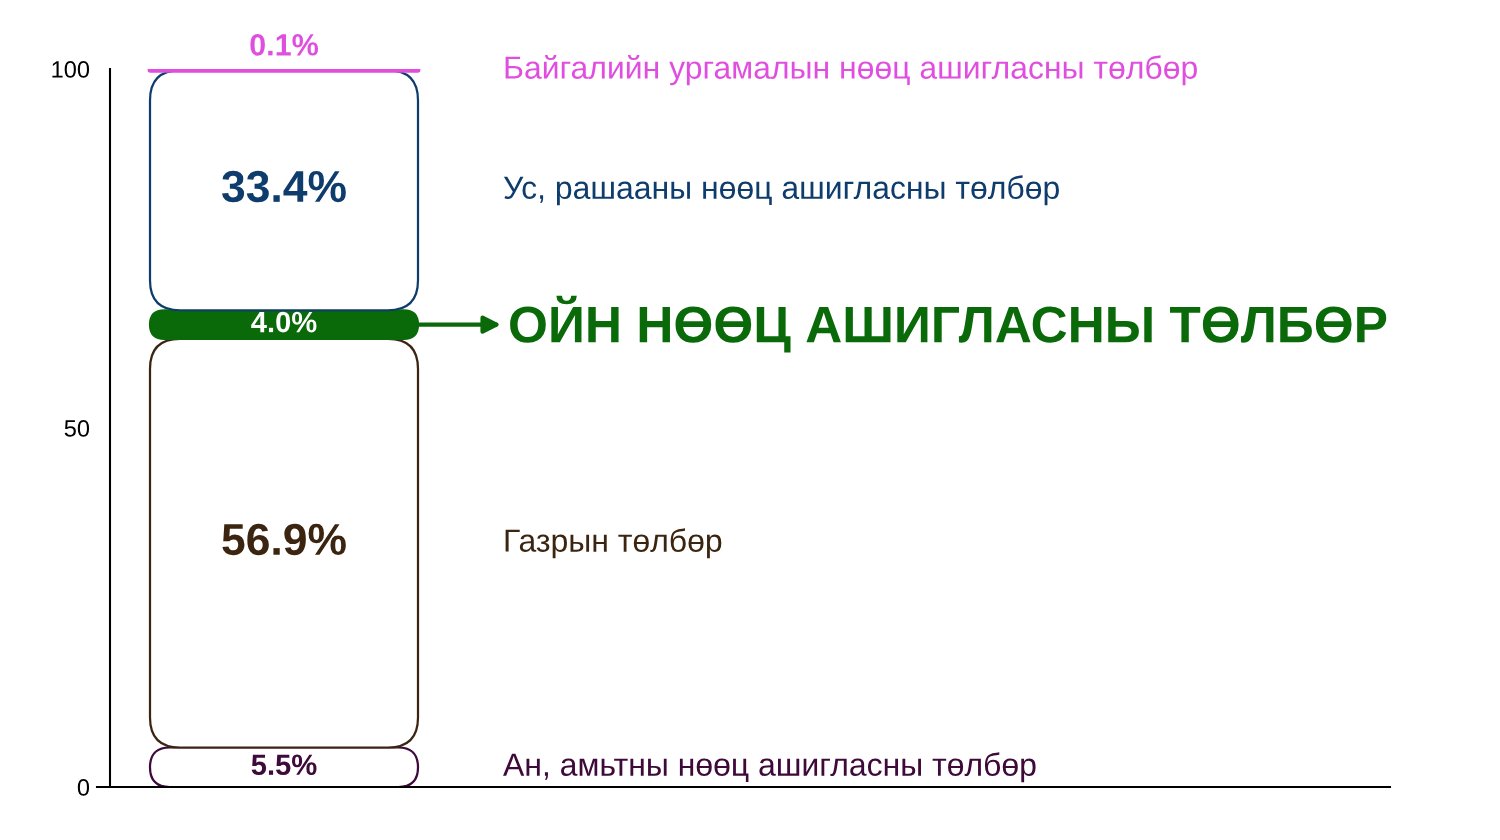 The width and height of the screenshot is (1500, 840). What do you see at coordinates (781, 190) in the screenshot?
I see `text: Ус, рашааны нөөц ашигласны төлбөр` at bounding box center [781, 190].